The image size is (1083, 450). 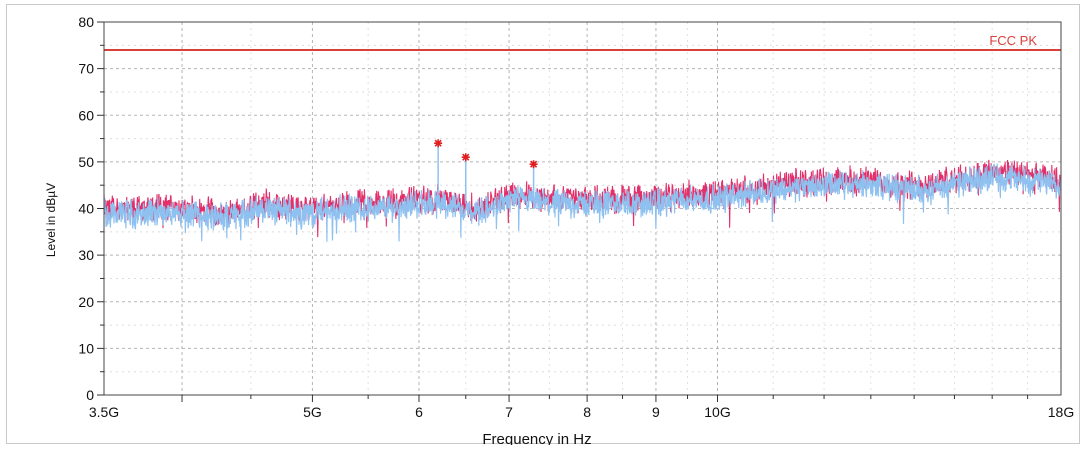 What do you see at coordinates (419, 412) in the screenshot?
I see `x-tick-label: 6` at bounding box center [419, 412].